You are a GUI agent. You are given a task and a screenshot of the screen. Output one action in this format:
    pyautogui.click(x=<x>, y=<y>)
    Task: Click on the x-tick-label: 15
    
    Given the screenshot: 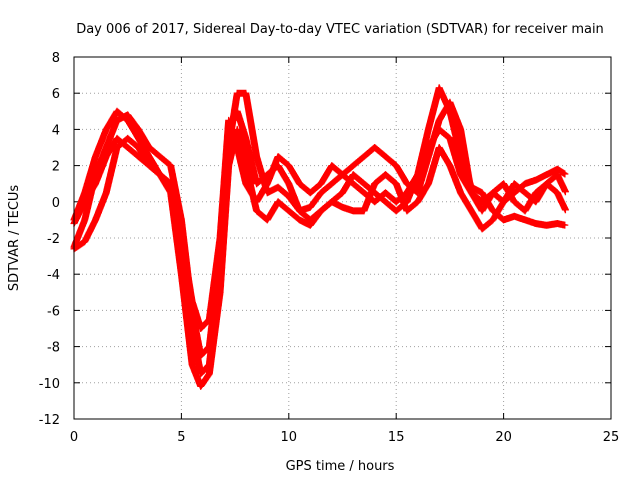 What is the action you would take?
    pyautogui.click(x=396, y=437)
    